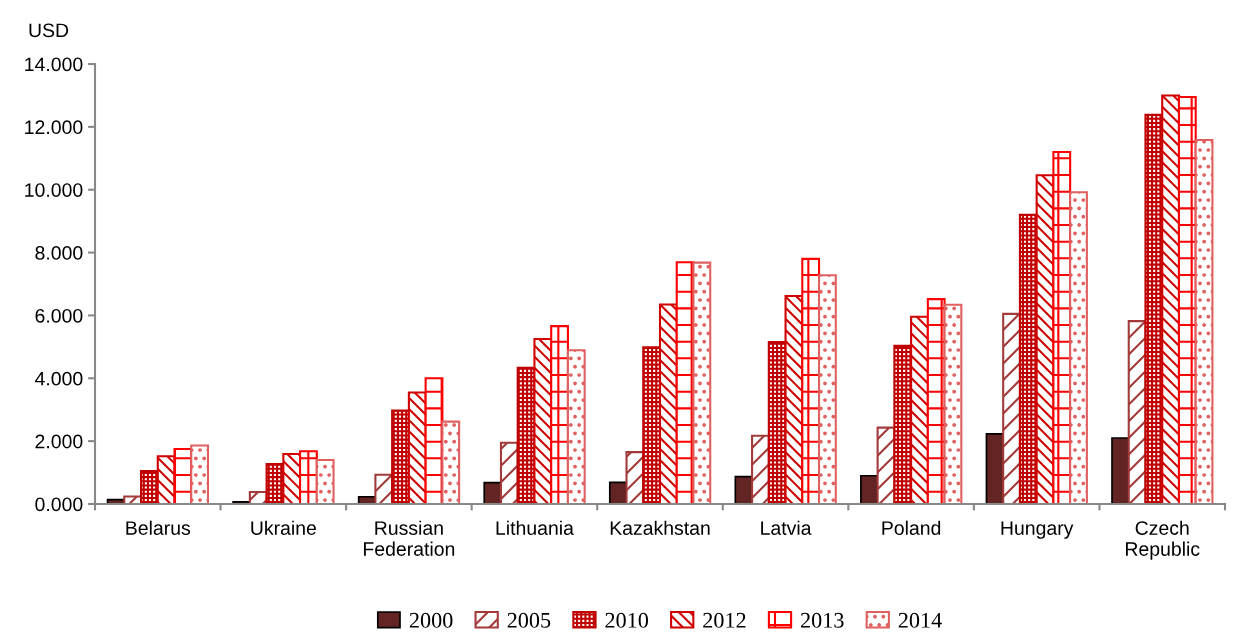 The image size is (1233, 638). I want to click on y-tick-label: 4.000, so click(58, 378).